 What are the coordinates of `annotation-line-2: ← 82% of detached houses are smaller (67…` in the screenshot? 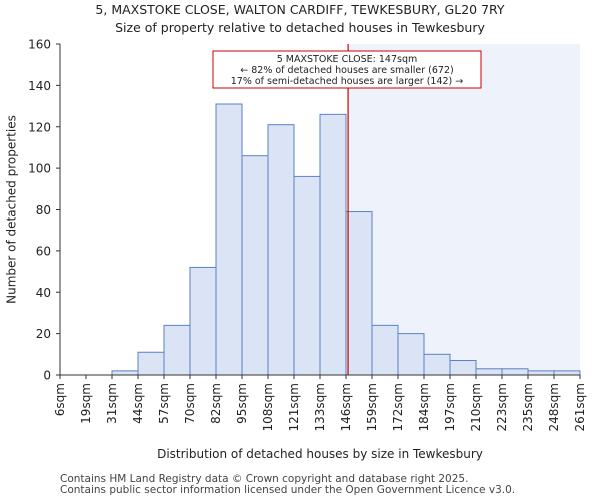 It's located at (346, 70).